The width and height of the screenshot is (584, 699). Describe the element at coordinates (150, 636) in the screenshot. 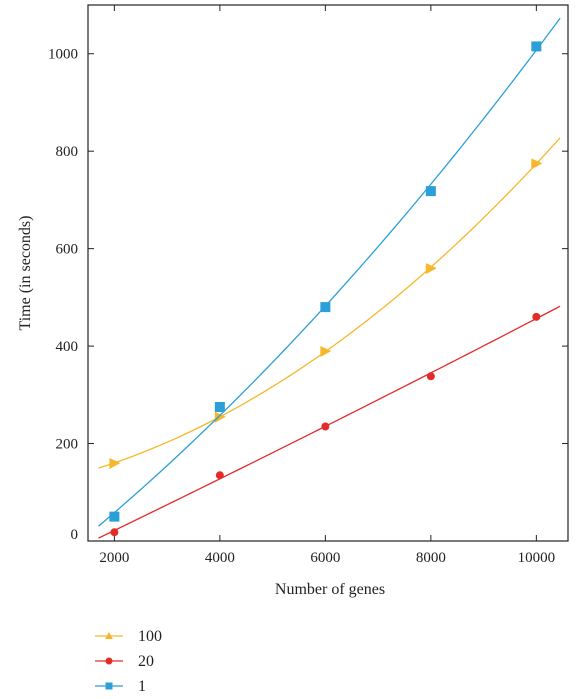

I see `legend-label: 100` at that location.